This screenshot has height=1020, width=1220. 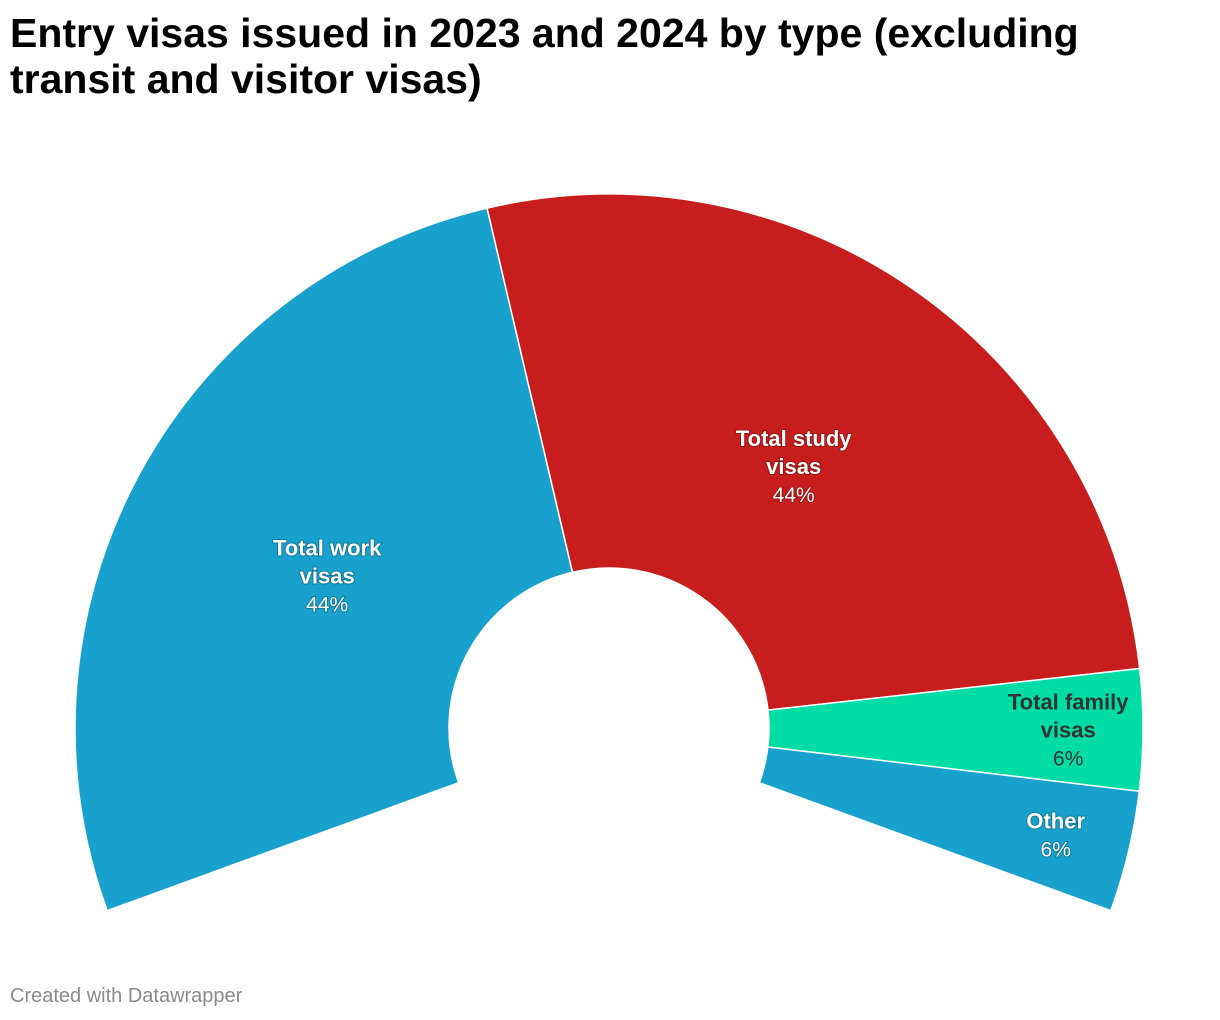 I want to click on footer-credit: Created with Datawrapper, so click(x=126, y=996).